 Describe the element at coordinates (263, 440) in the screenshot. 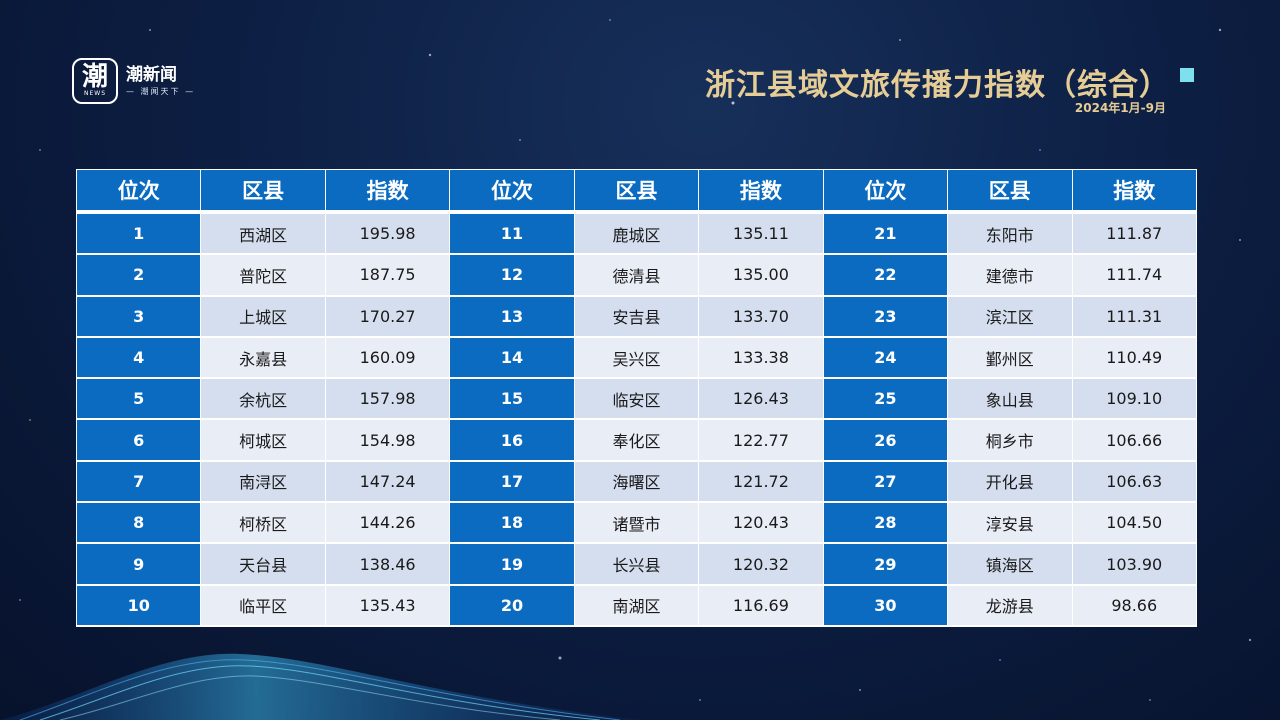

I see `district-cell: 柯城区` at that location.